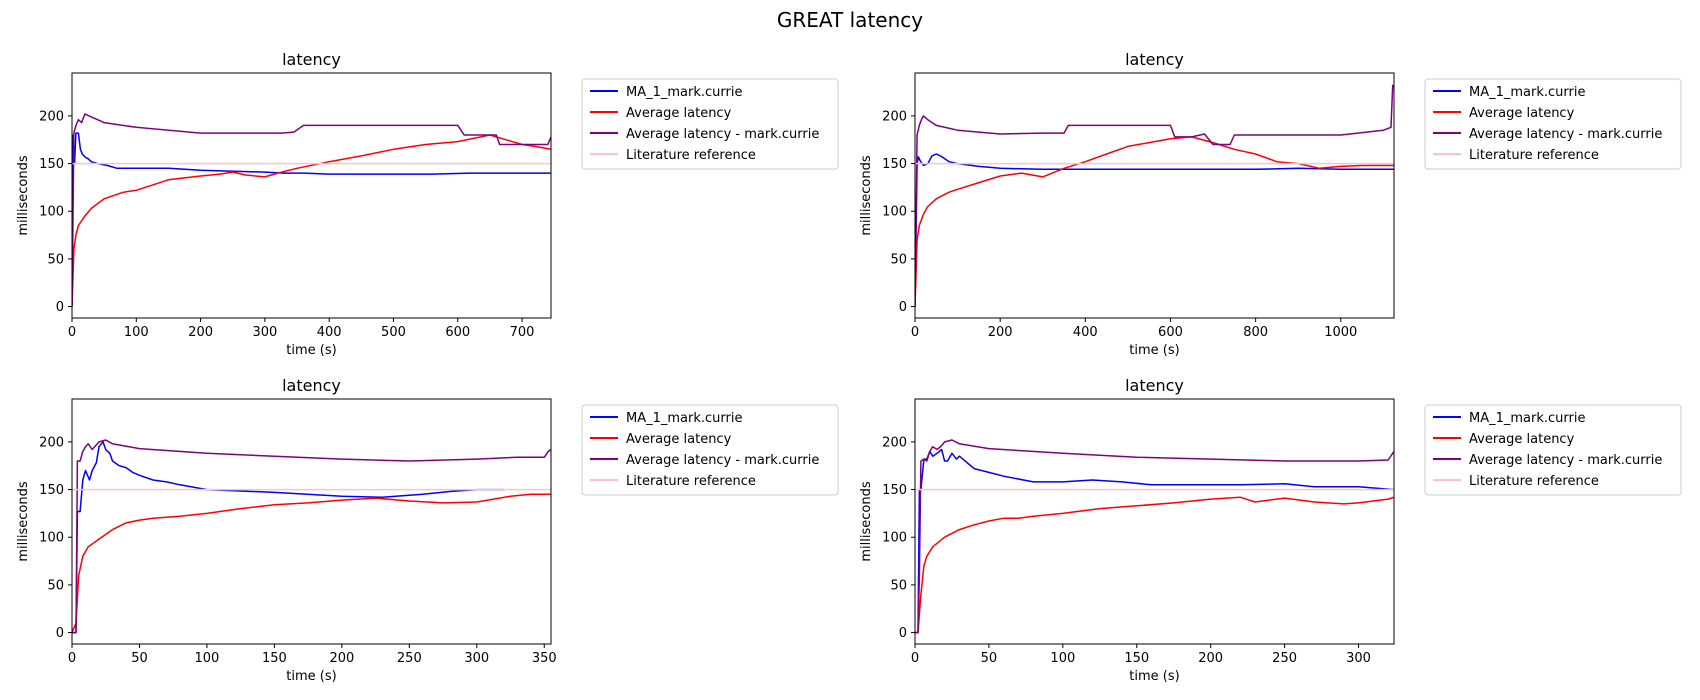 The width and height of the screenshot is (1700, 700). Describe the element at coordinates (1340, 332) in the screenshot. I see `x-tick-label: 1000` at that location.